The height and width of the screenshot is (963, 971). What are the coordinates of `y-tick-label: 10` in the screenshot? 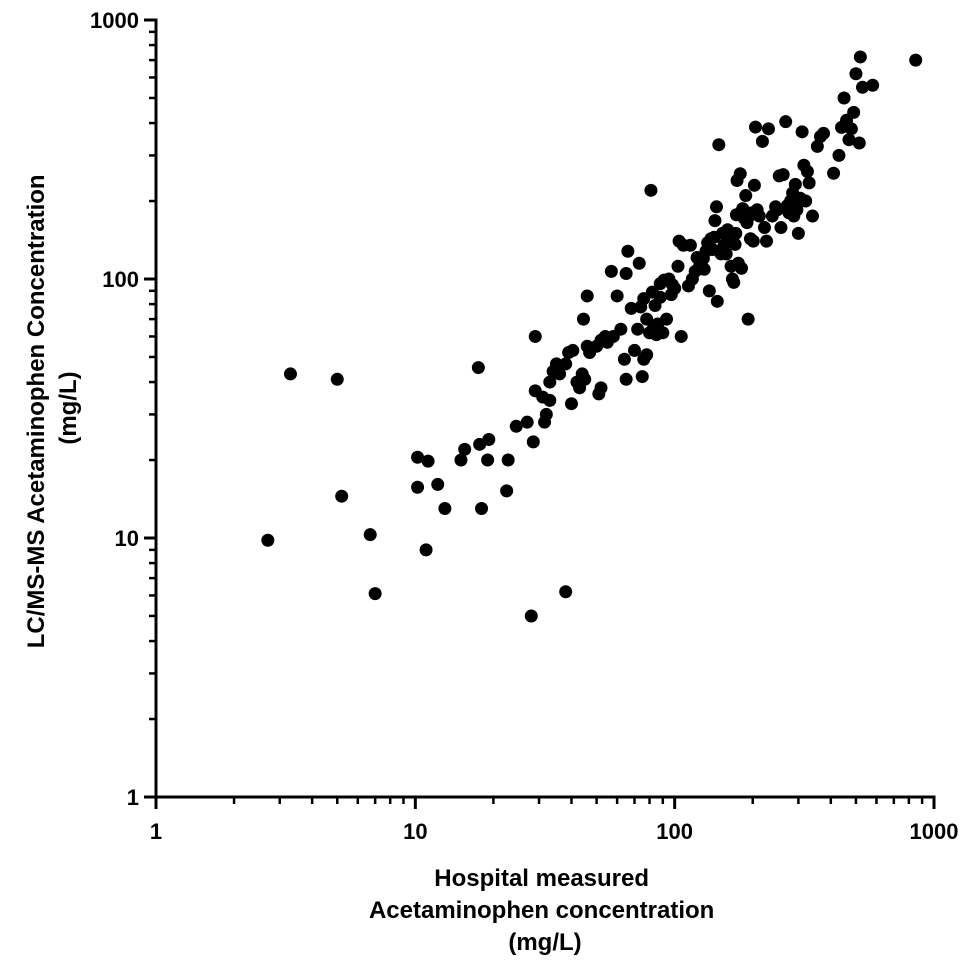 It's located at (127, 538).